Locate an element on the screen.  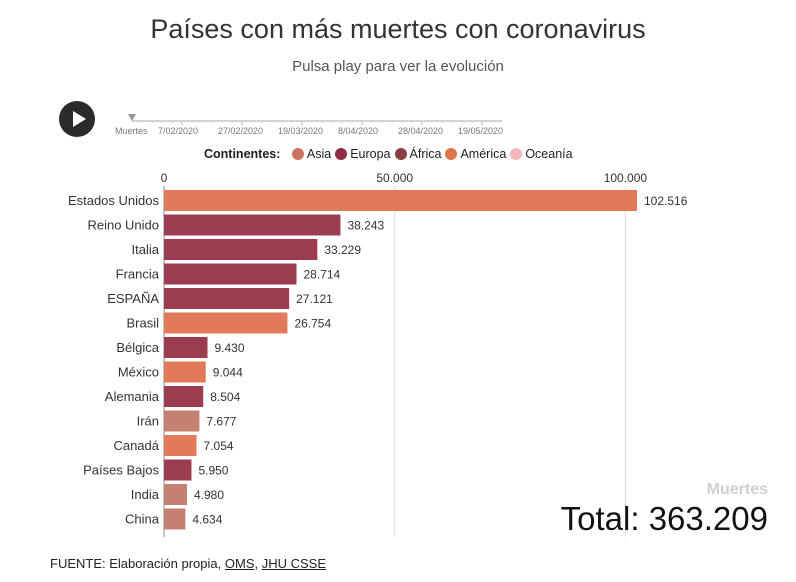
category-label: India is located at coordinates (145, 494).